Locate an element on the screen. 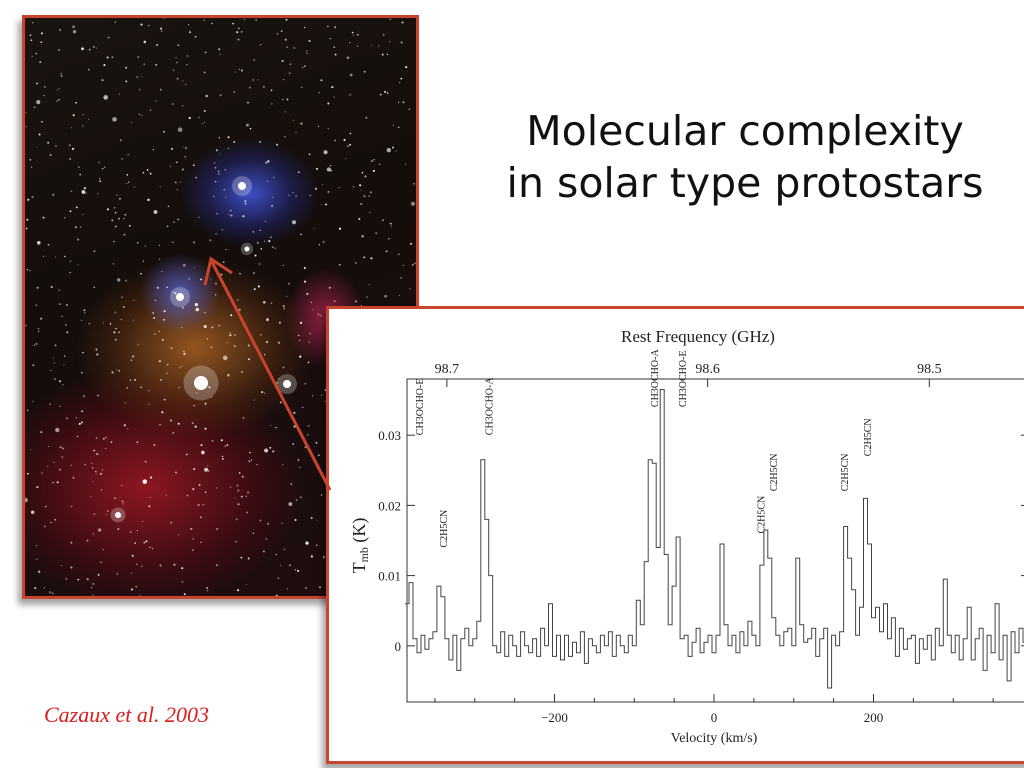 The width and height of the screenshot is (1024, 768). line-id-label: CH3OCHO-A is located at coordinates (489, 406).